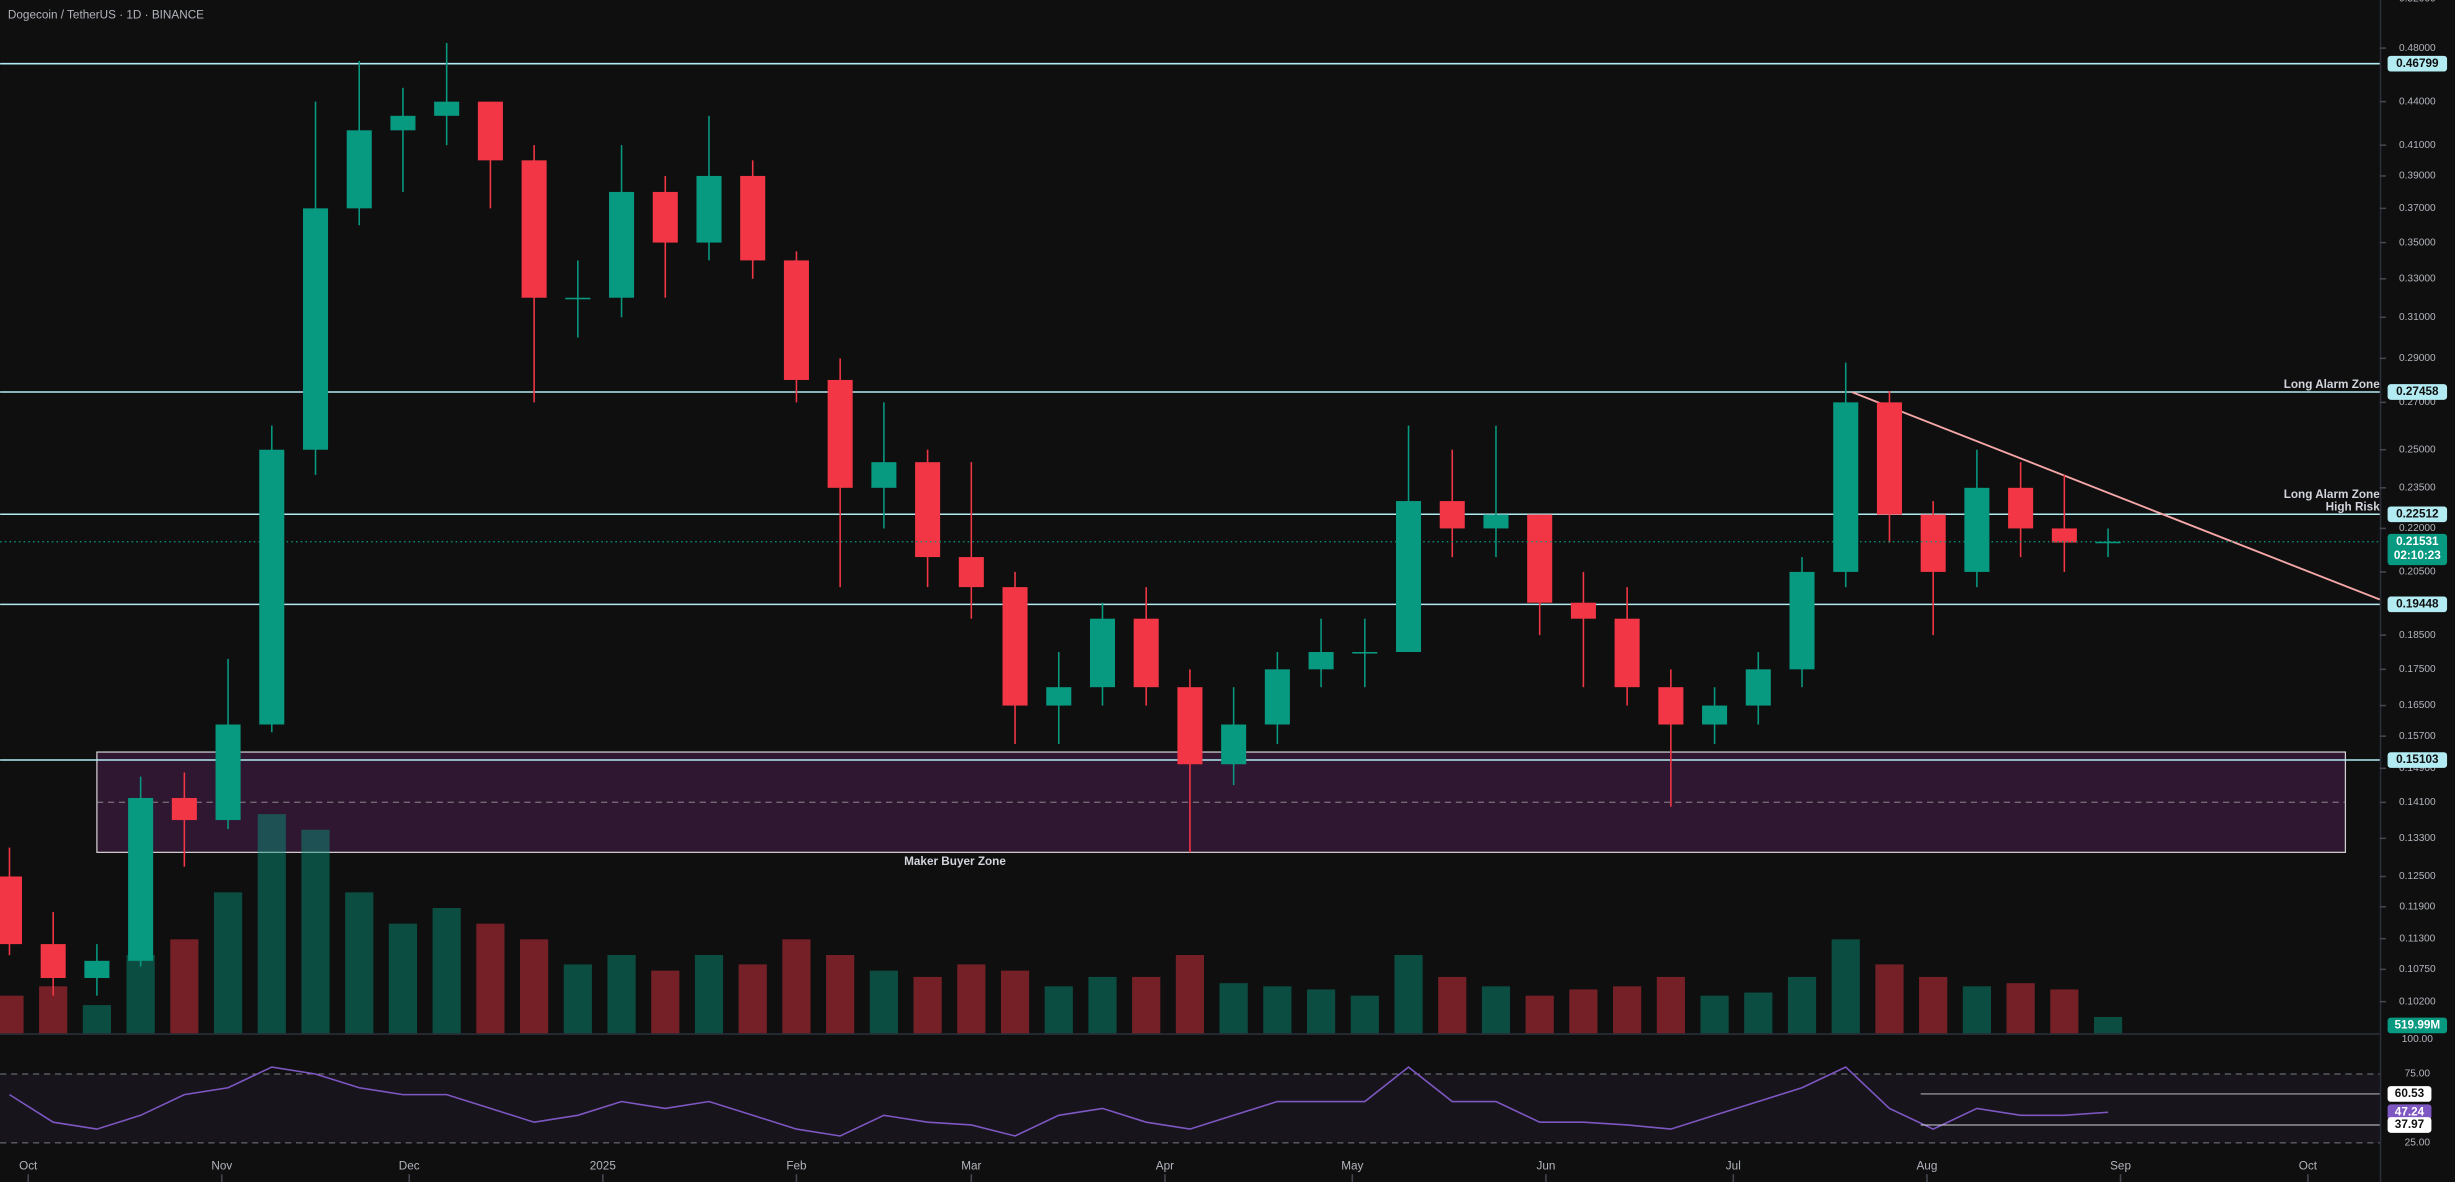  What do you see at coordinates (2418, 1074) in the screenshot?
I see `rsi-tick-label: 75.00` at bounding box center [2418, 1074].